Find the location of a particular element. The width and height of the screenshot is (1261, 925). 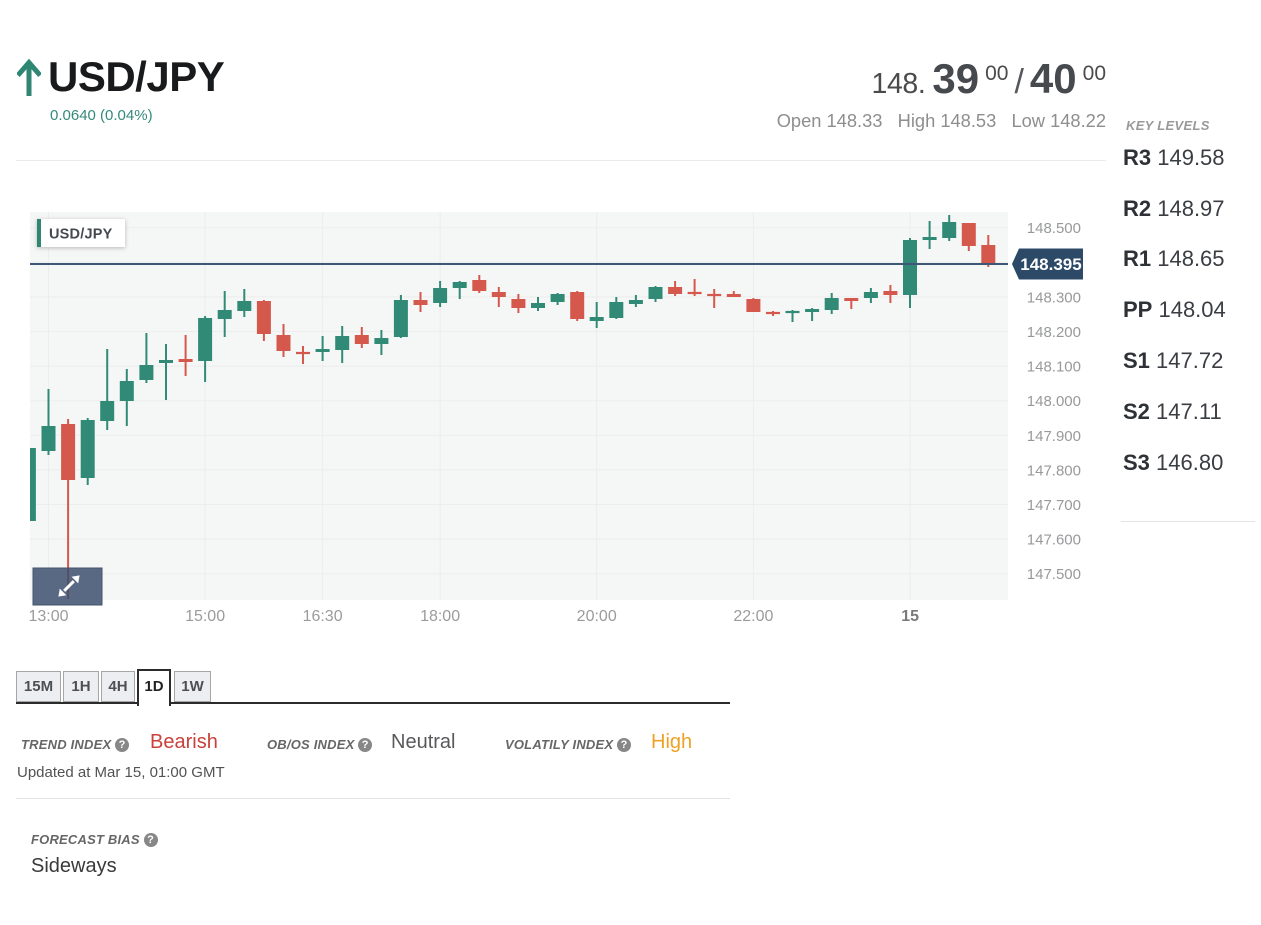

svg-text: 16:30 is located at coordinates (323, 616).